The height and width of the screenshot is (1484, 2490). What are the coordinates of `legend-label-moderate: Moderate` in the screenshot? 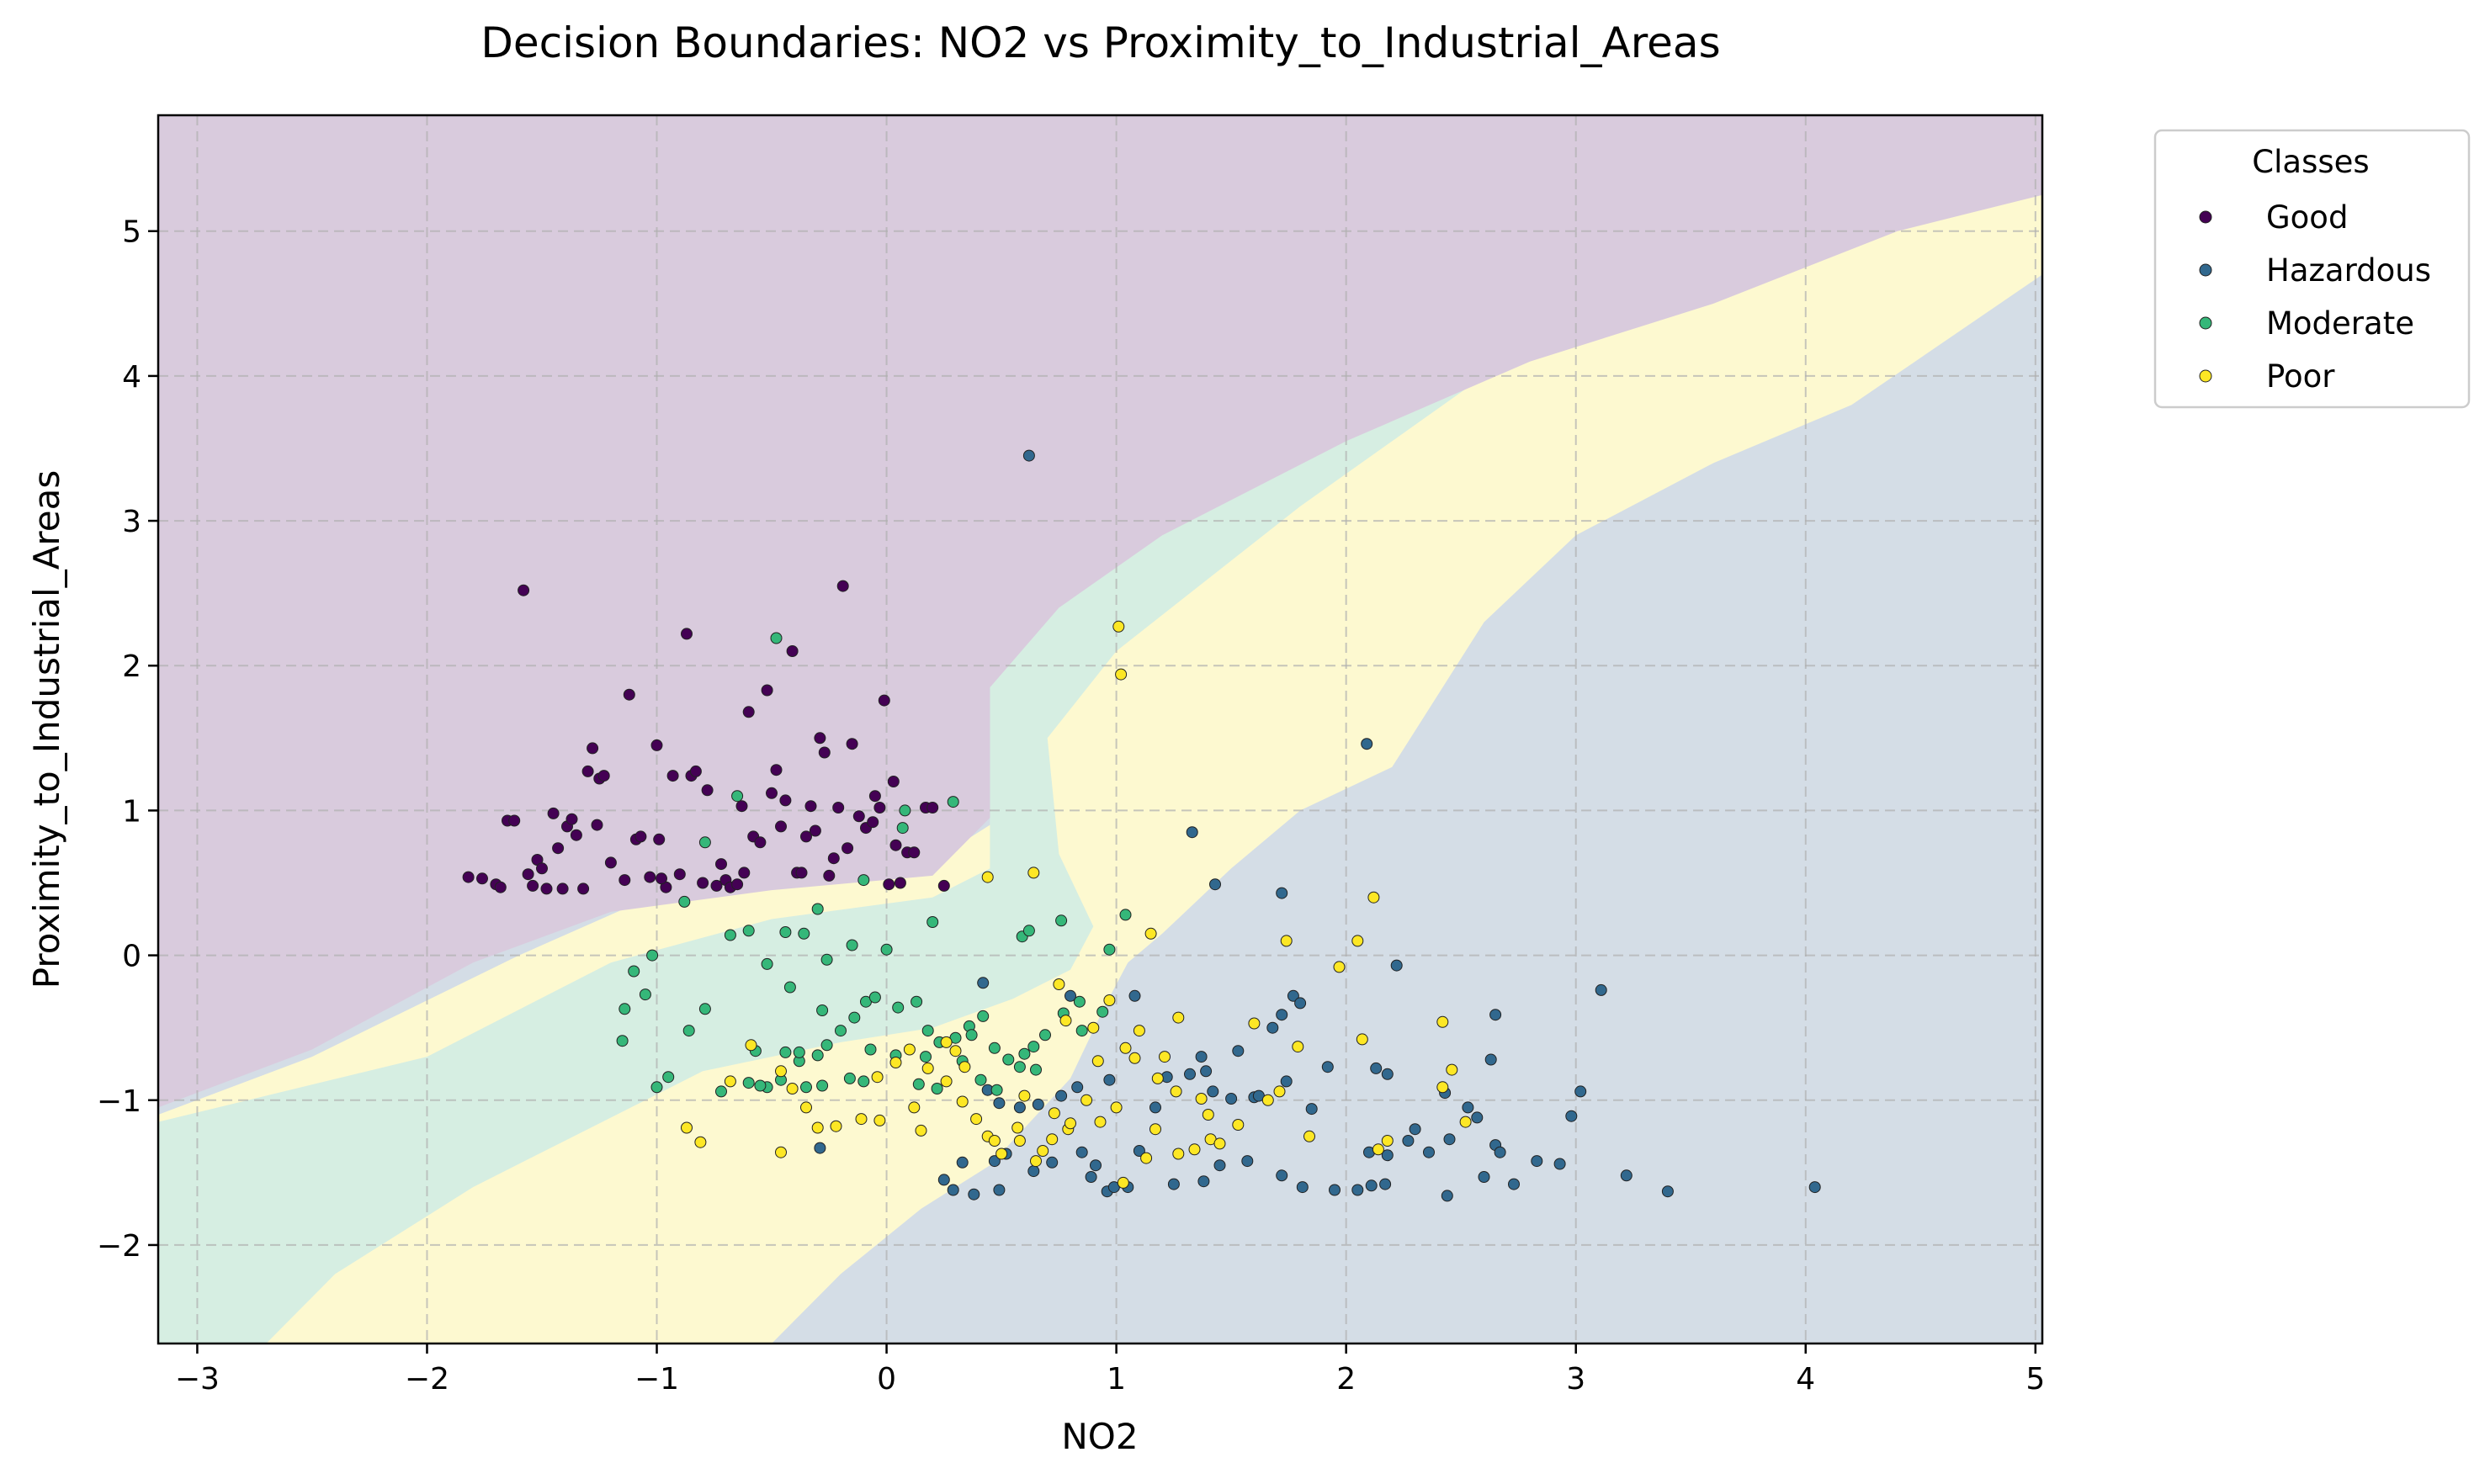 It's located at (2340, 323).